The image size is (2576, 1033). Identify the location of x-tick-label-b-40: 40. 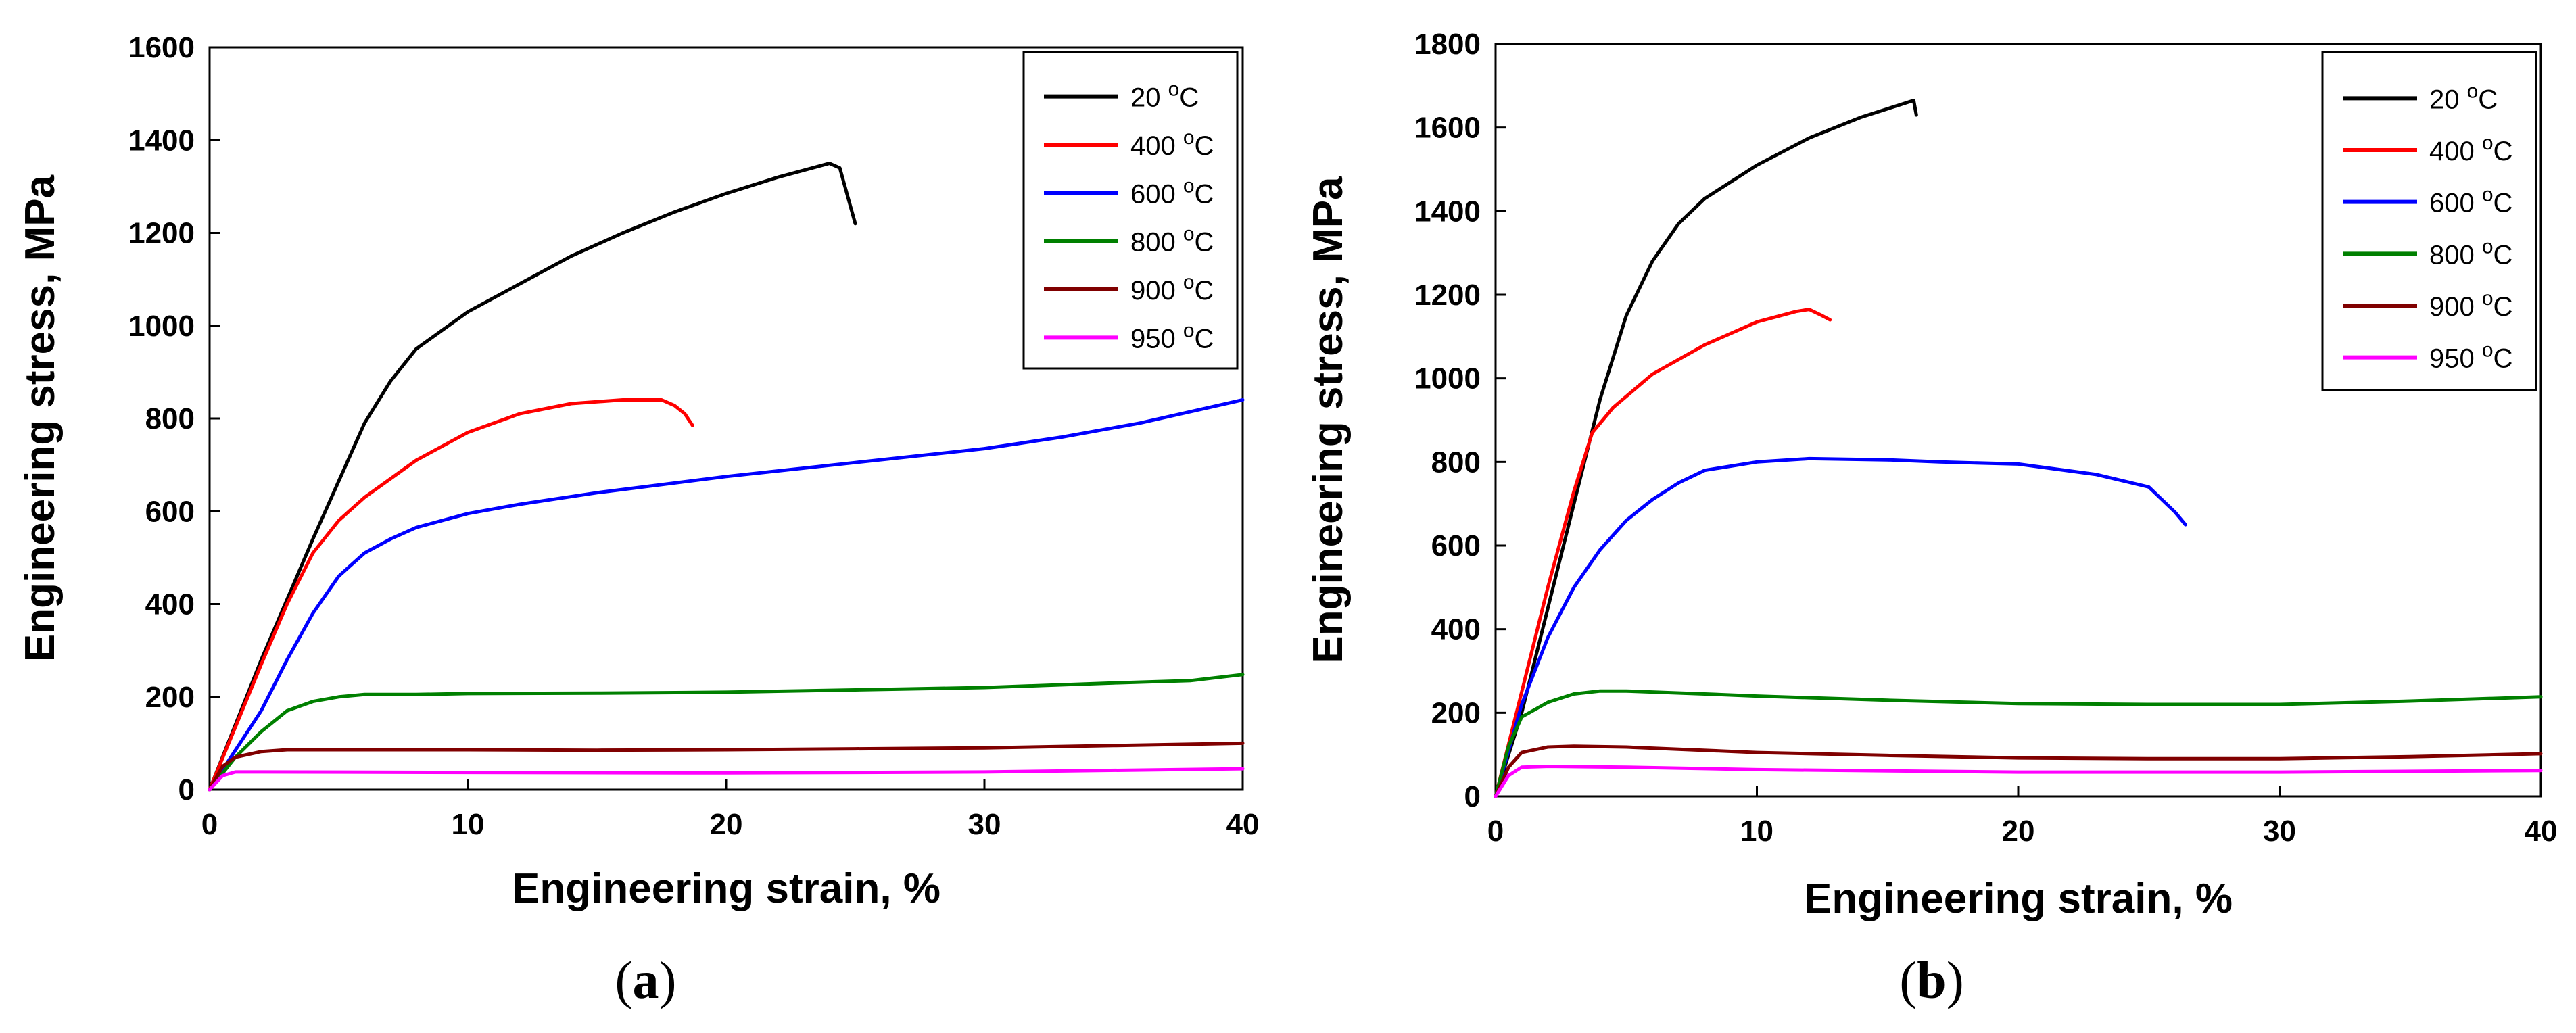
(2541, 831).